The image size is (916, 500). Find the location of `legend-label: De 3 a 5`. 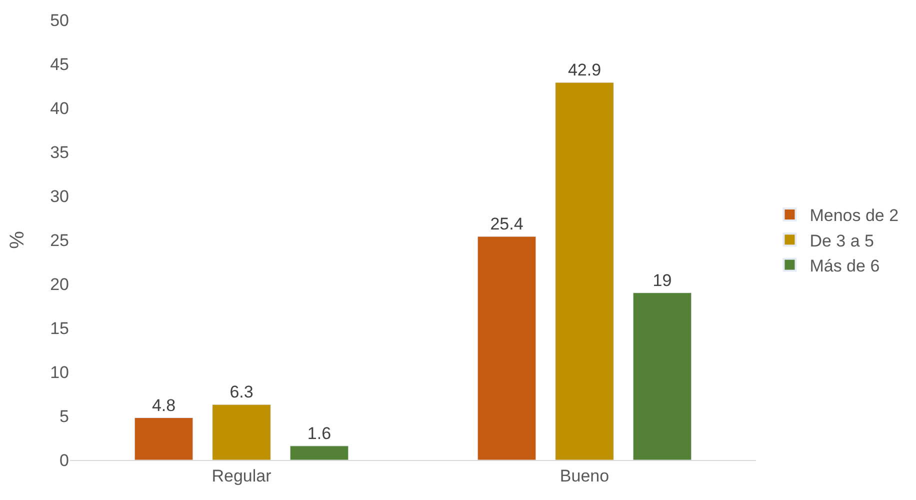

legend-label: De 3 a 5 is located at coordinates (842, 240).